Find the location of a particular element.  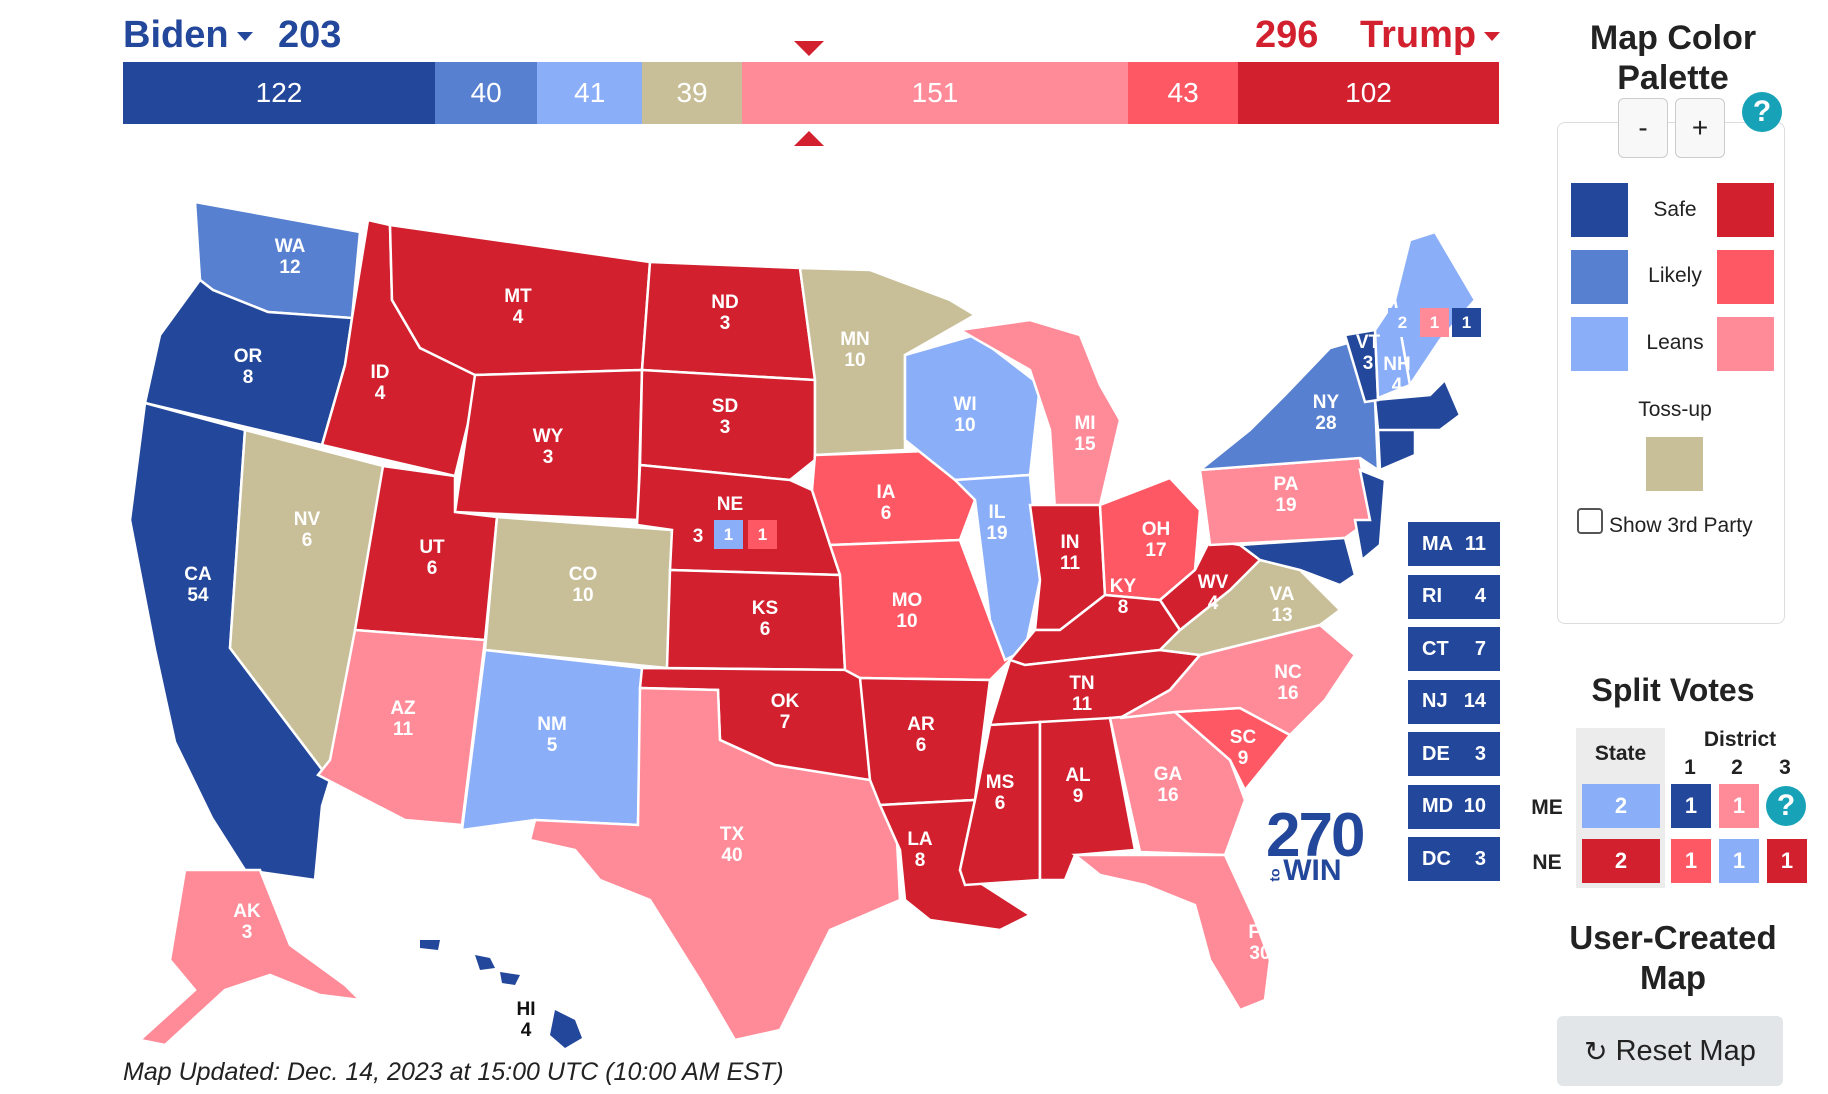

ne-row-label: NE is located at coordinates (1547, 862).